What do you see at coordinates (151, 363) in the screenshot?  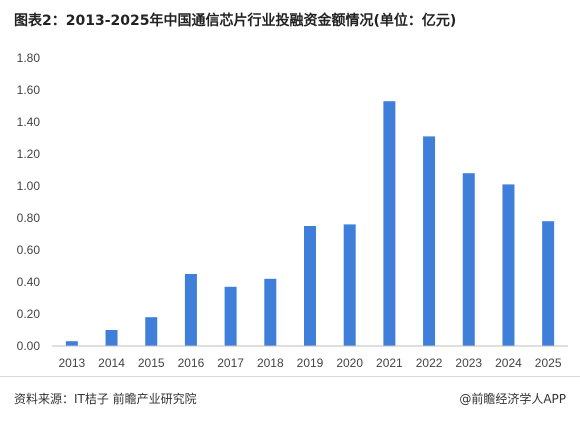 I see `x-tick-label: 2015` at bounding box center [151, 363].